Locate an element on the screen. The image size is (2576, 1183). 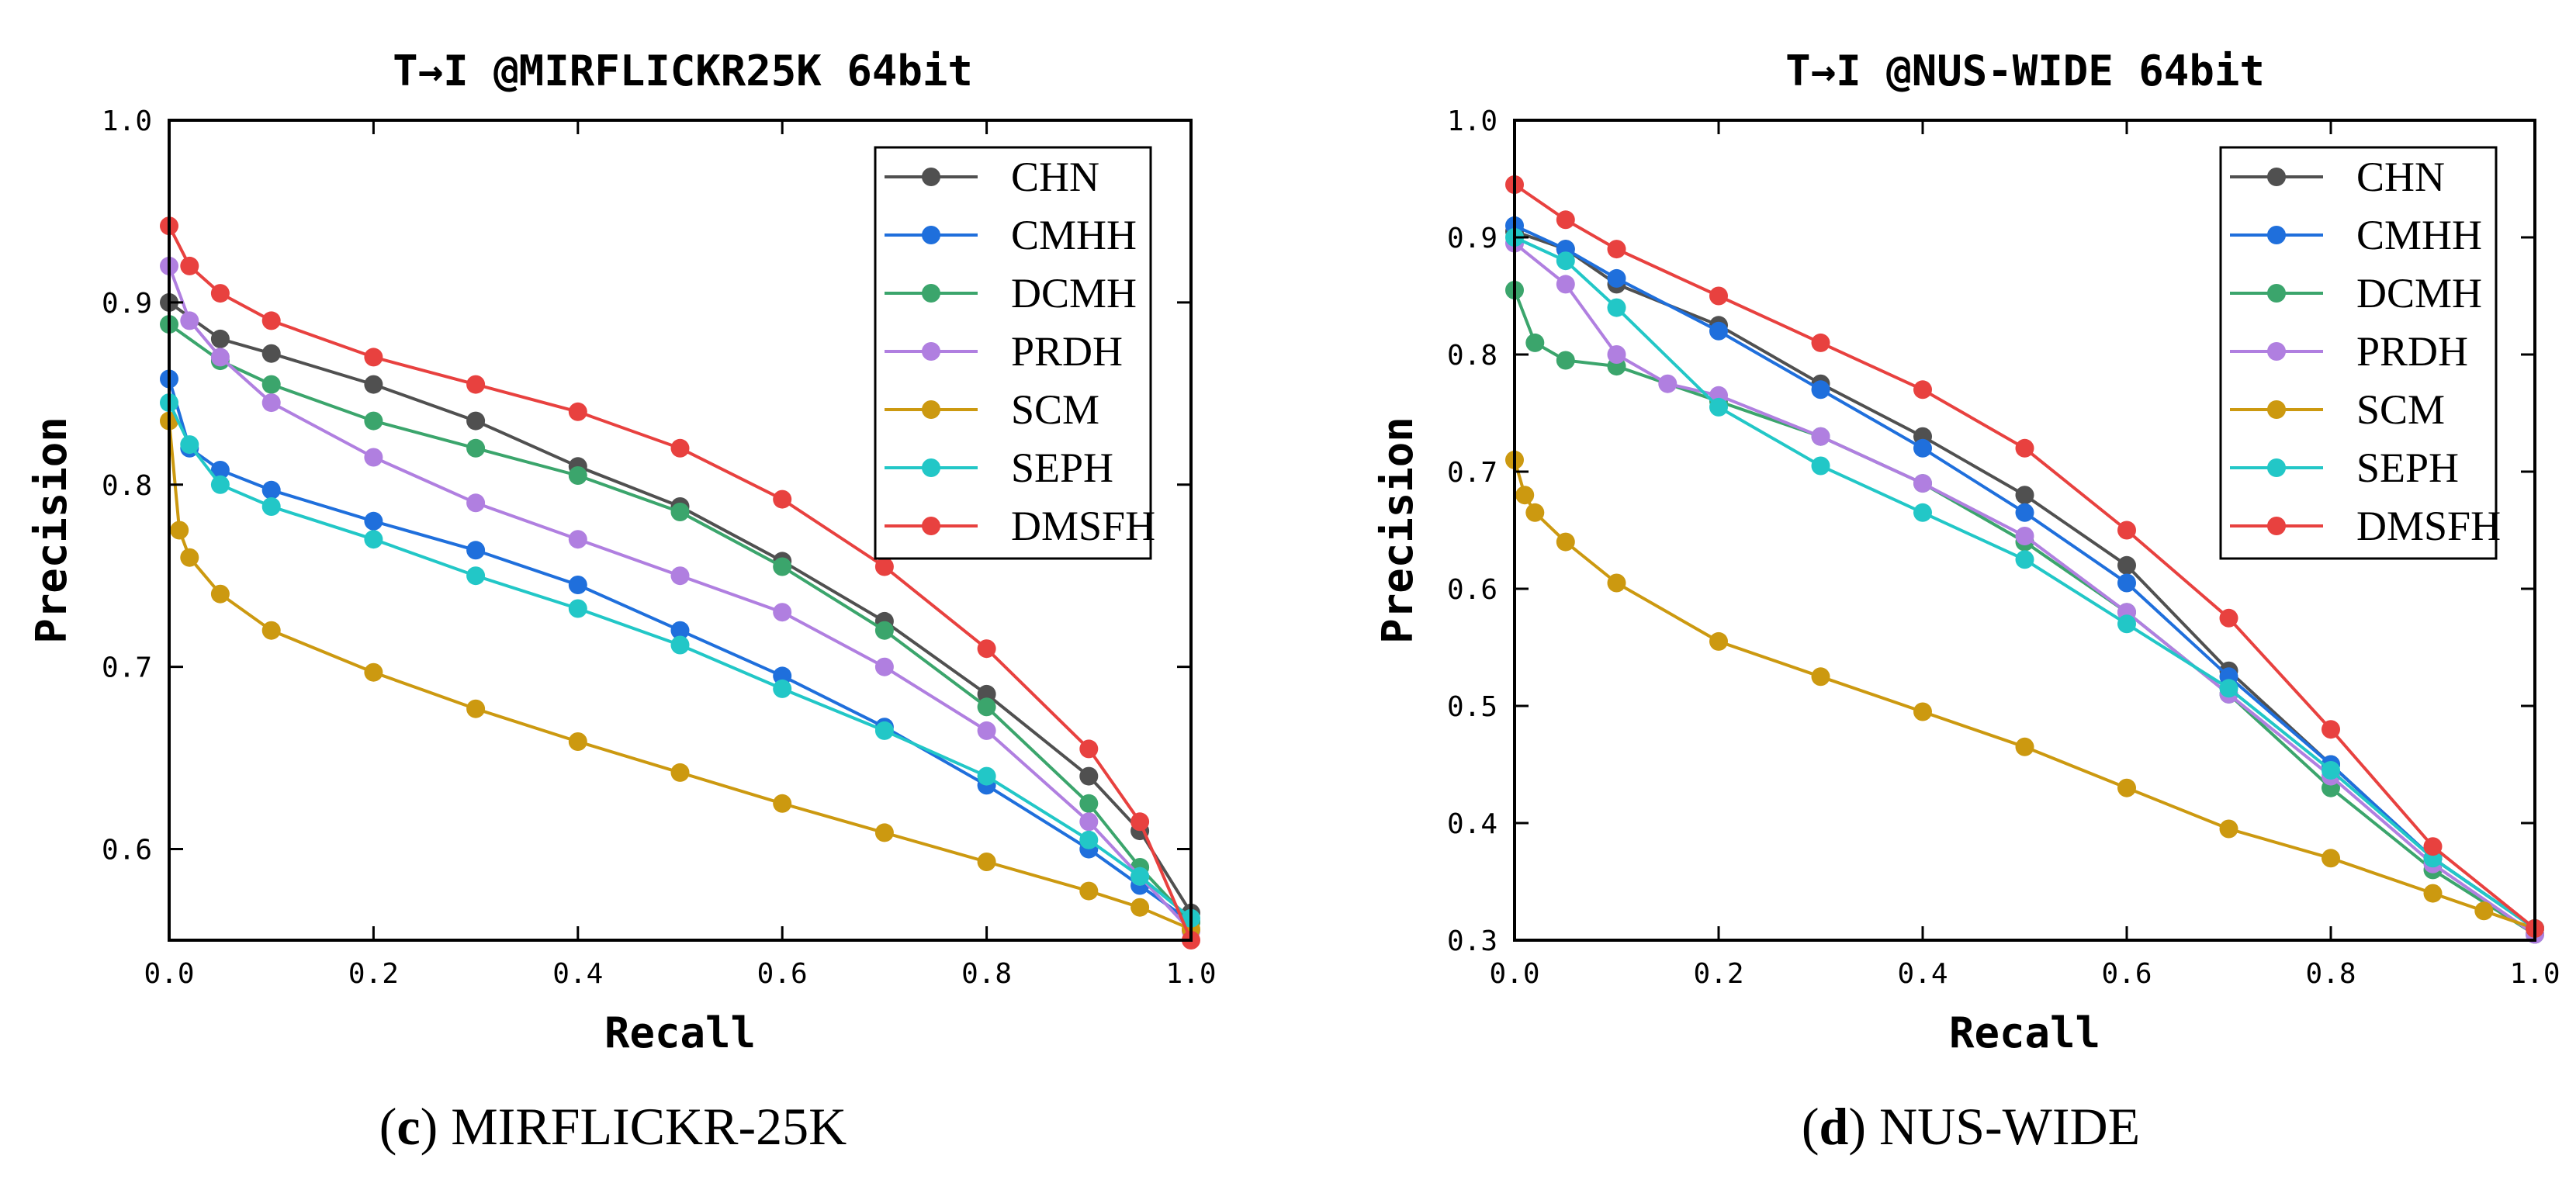
y-tick-label: 0.8 is located at coordinates (1472, 356).